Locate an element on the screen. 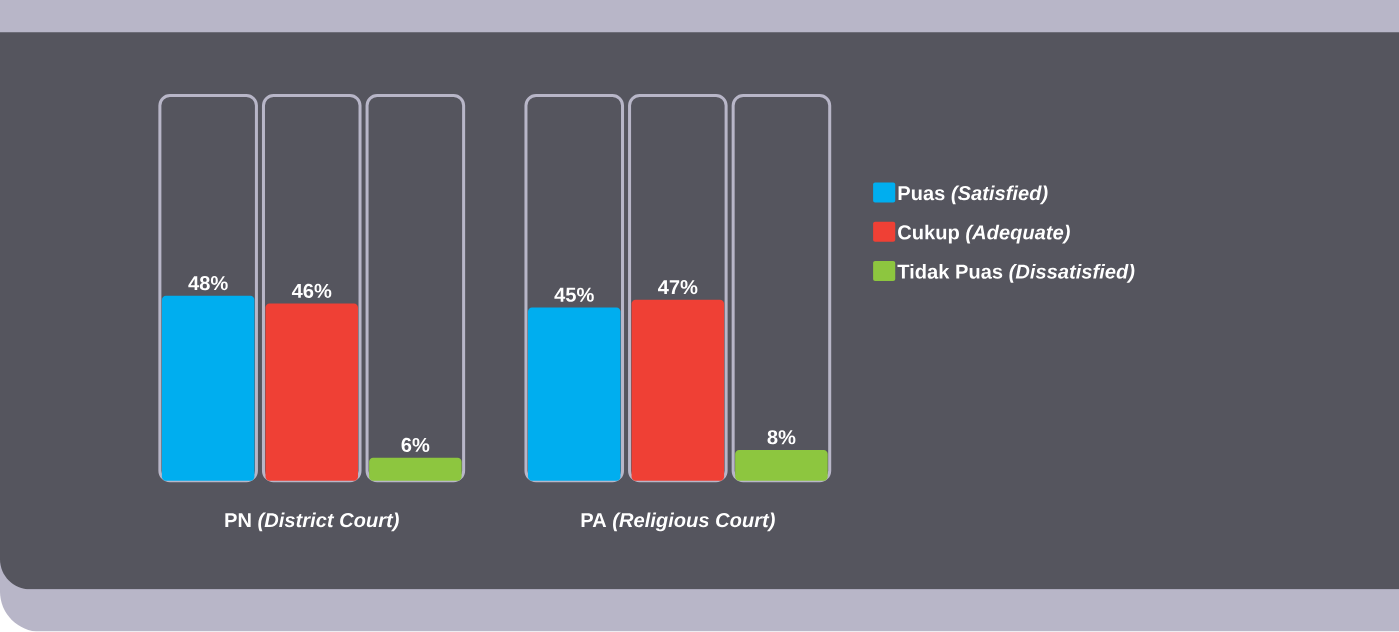  data-label: 8% is located at coordinates (781, 437).